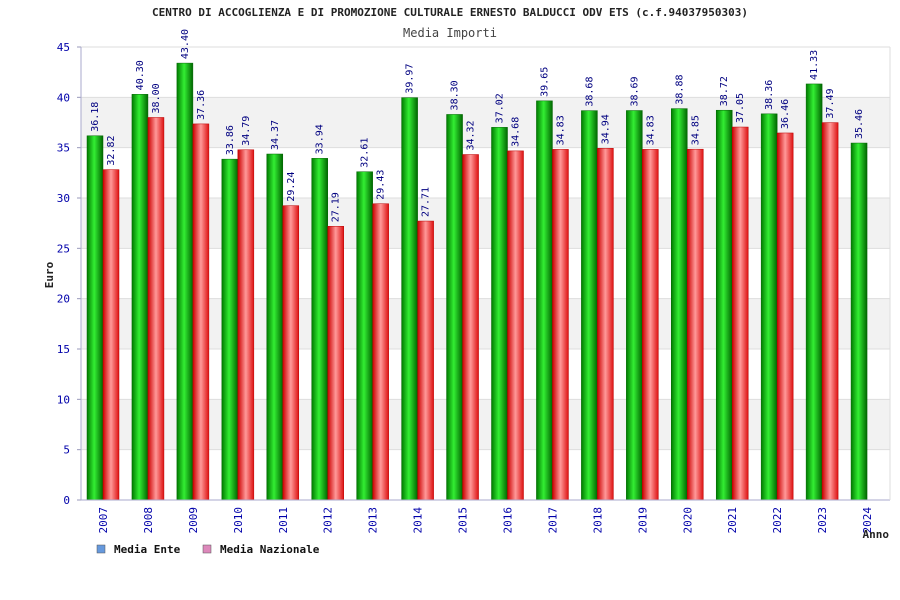 This screenshot has height=600, width=900. I want to click on value-label-media-ente-2019: 38.69, so click(634, 91).